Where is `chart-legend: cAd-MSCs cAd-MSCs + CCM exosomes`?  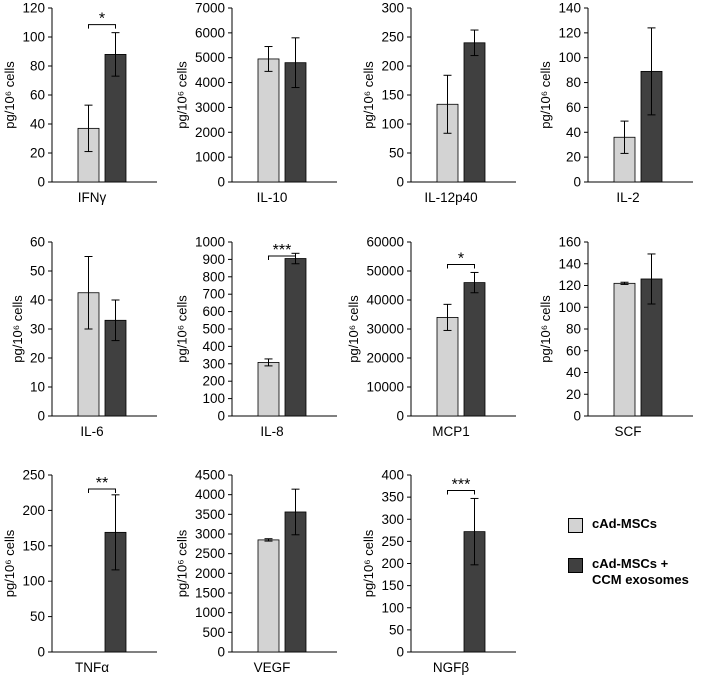 chart-legend: cAd-MSCs cAd-MSCs + CCM exosomes is located at coordinates (637, 556).